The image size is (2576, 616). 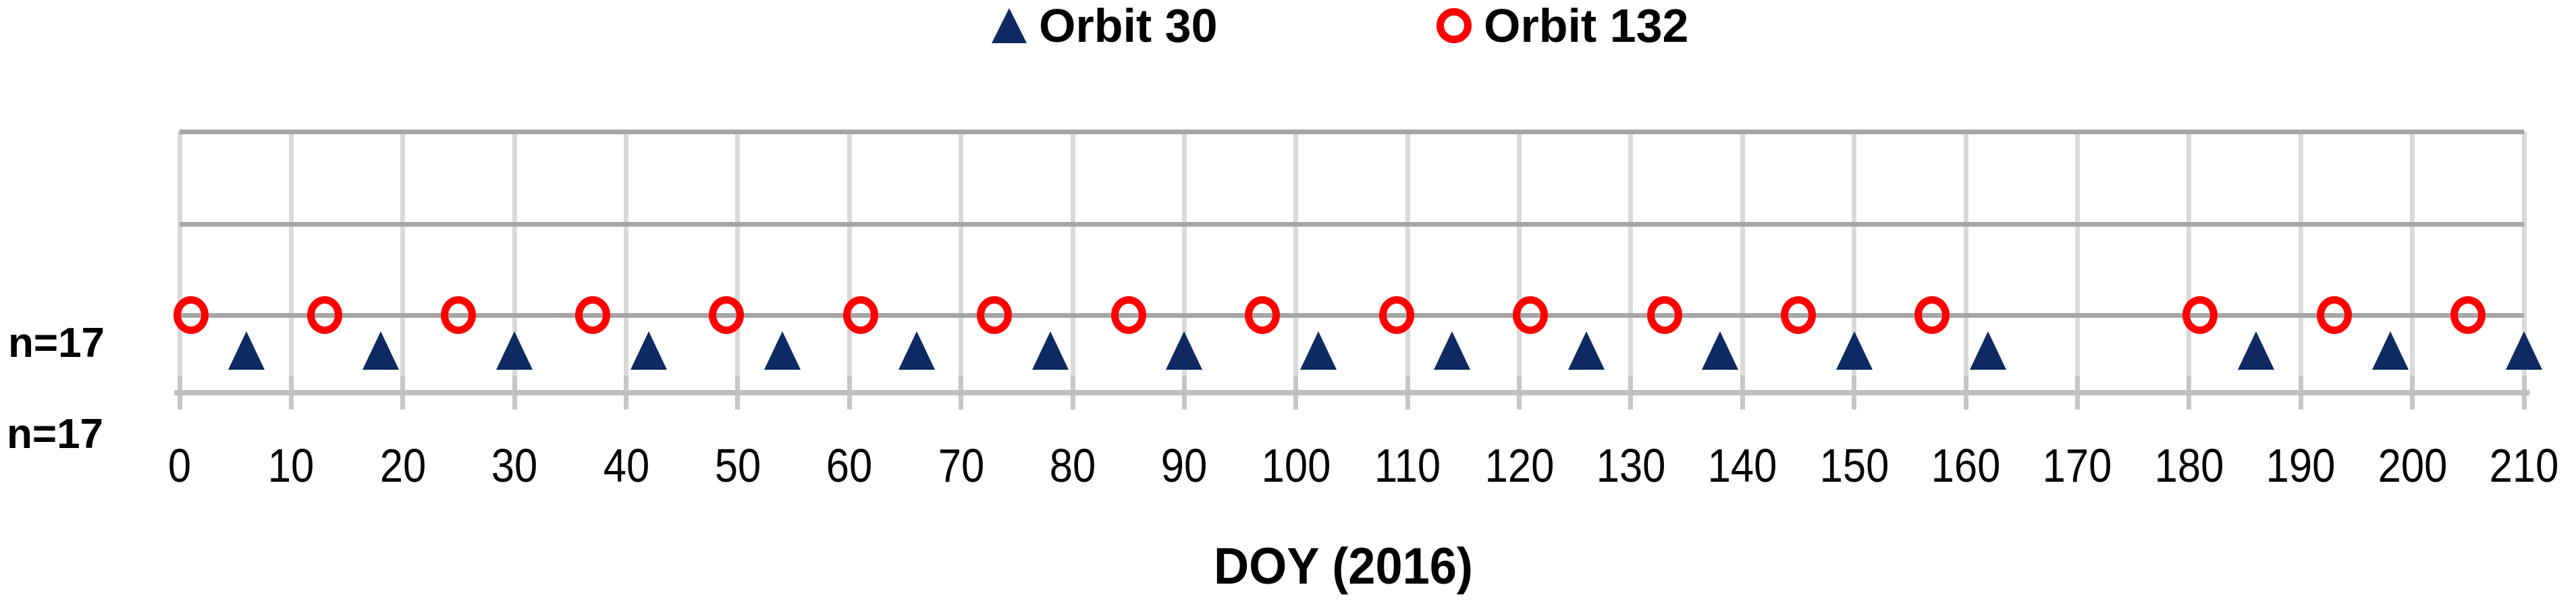 What do you see at coordinates (737, 465) in the screenshot?
I see `x-tick-label: 50` at bounding box center [737, 465].